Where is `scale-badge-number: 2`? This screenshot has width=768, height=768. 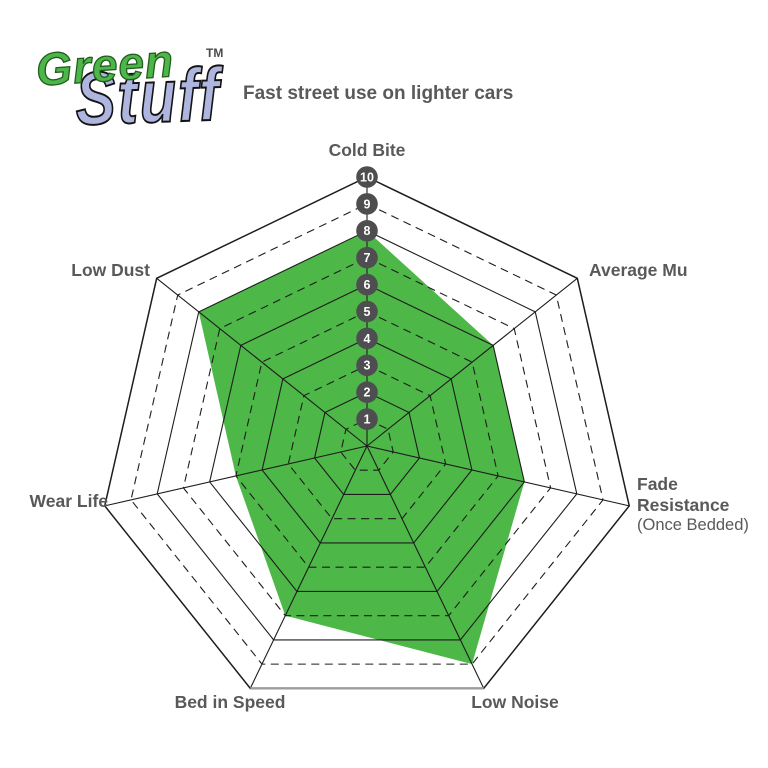
scale-badge-number: 2 is located at coordinates (367, 393).